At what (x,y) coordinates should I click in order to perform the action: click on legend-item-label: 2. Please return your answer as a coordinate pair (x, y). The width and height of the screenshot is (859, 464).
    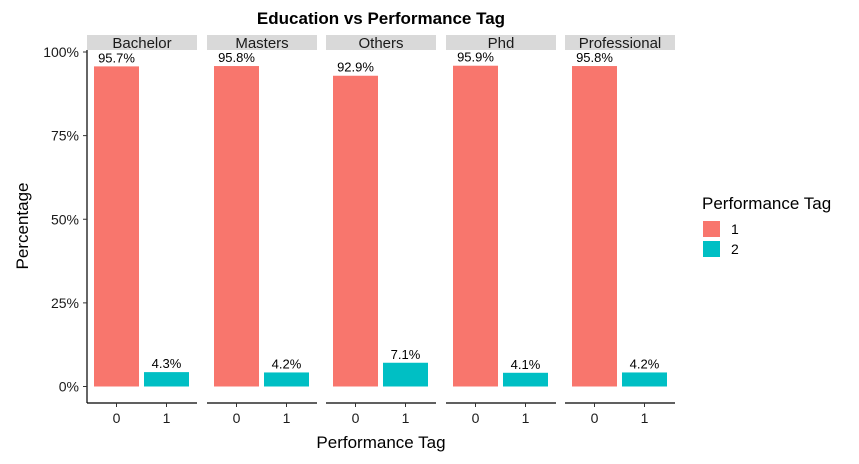
    Looking at the image, I should click on (735, 249).